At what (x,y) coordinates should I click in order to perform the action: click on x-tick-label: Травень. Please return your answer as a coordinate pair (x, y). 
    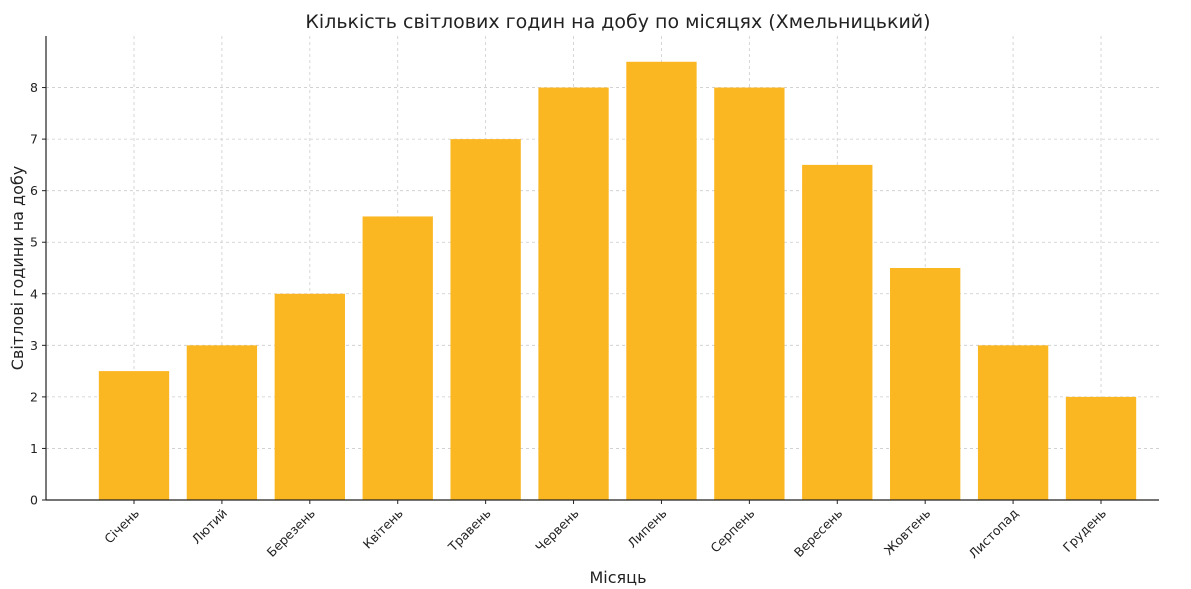
    Looking at the image, I should click on (468, 530).